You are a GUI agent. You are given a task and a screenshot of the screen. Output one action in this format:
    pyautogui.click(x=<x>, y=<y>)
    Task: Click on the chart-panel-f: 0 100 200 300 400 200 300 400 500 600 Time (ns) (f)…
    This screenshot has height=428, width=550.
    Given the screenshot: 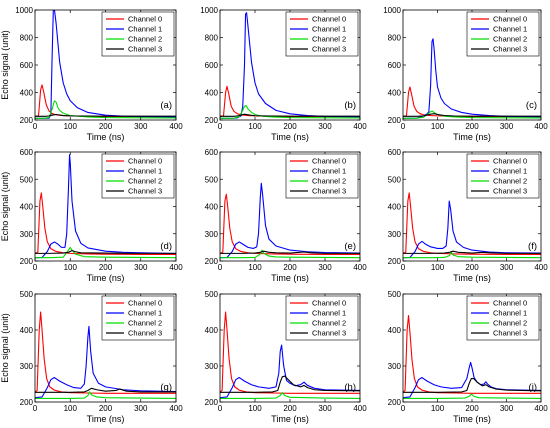 What is the action you would take?
    pyautogui.click(x=468, y=215)
    